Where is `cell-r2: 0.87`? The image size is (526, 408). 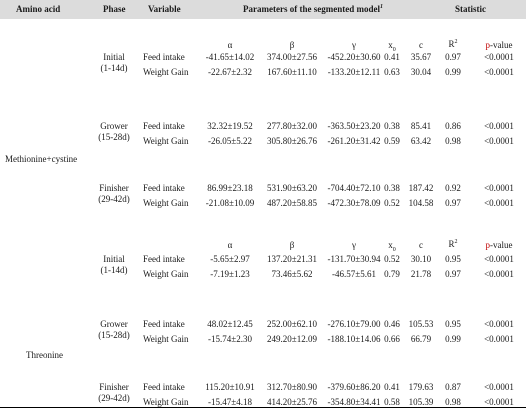
cell-r2: 0.87 is located at coordinates (453, 387).